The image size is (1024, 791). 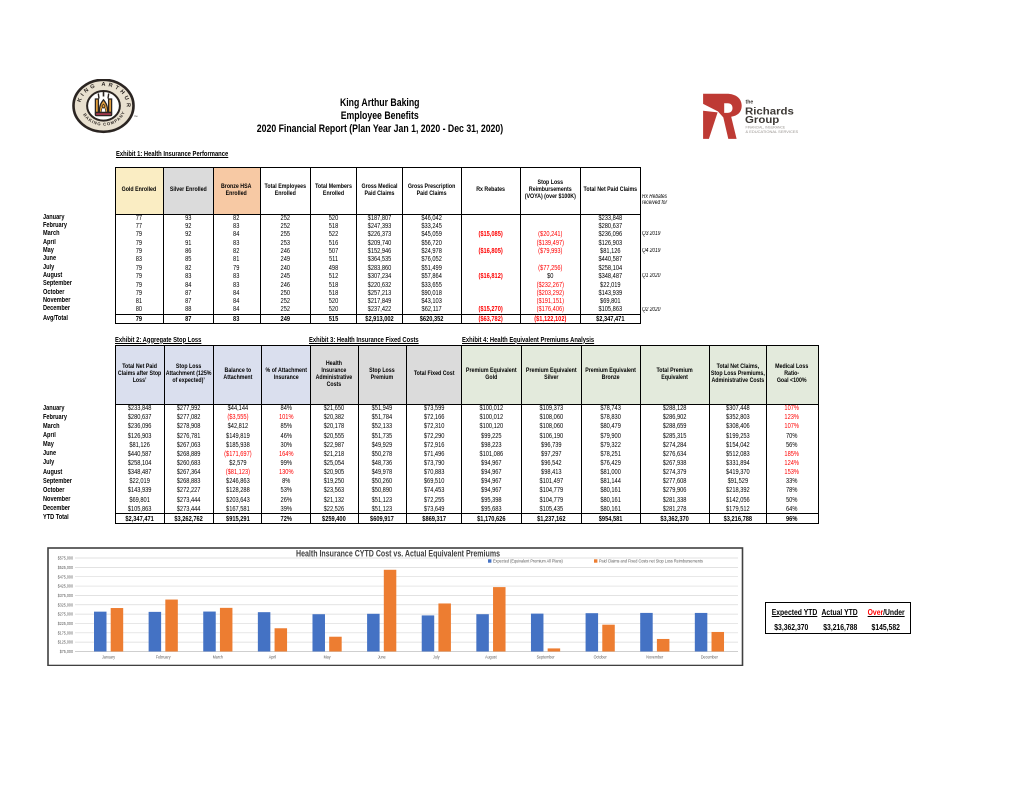 I want to click on svg-text: December, so click(x=709, y=656).